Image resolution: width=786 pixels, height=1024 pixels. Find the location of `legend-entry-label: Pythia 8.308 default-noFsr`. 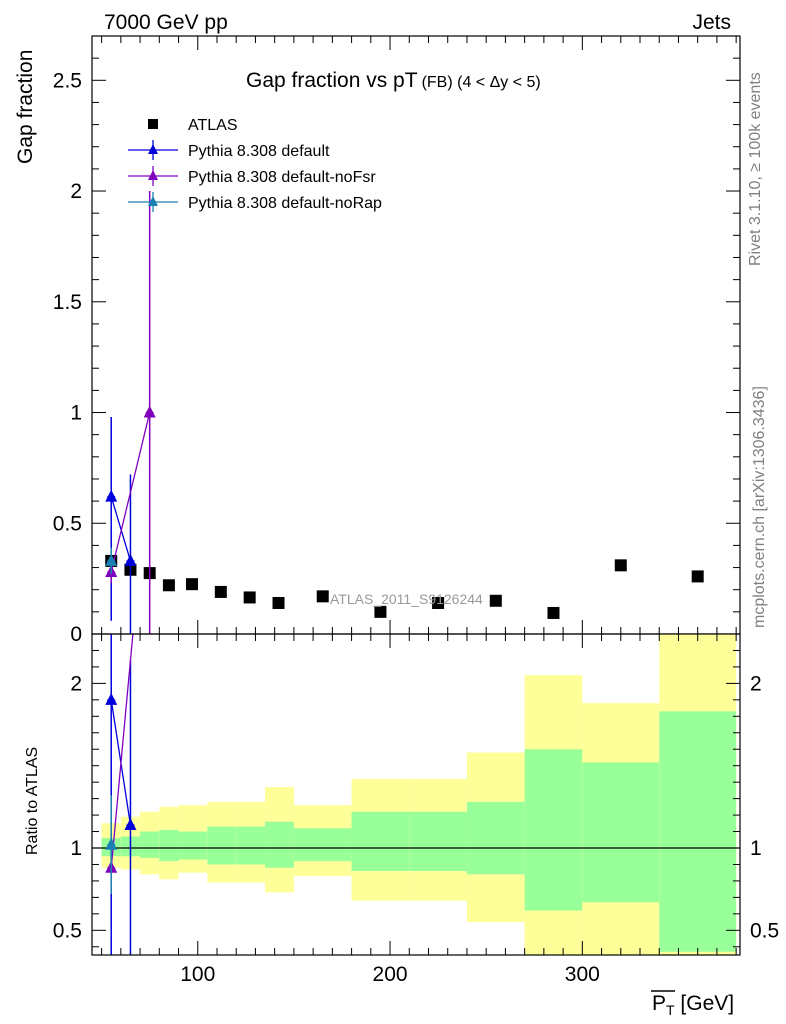

legend-entry-label: Pythia 8.308 default-noFsr is located at coordinates (282, 177).